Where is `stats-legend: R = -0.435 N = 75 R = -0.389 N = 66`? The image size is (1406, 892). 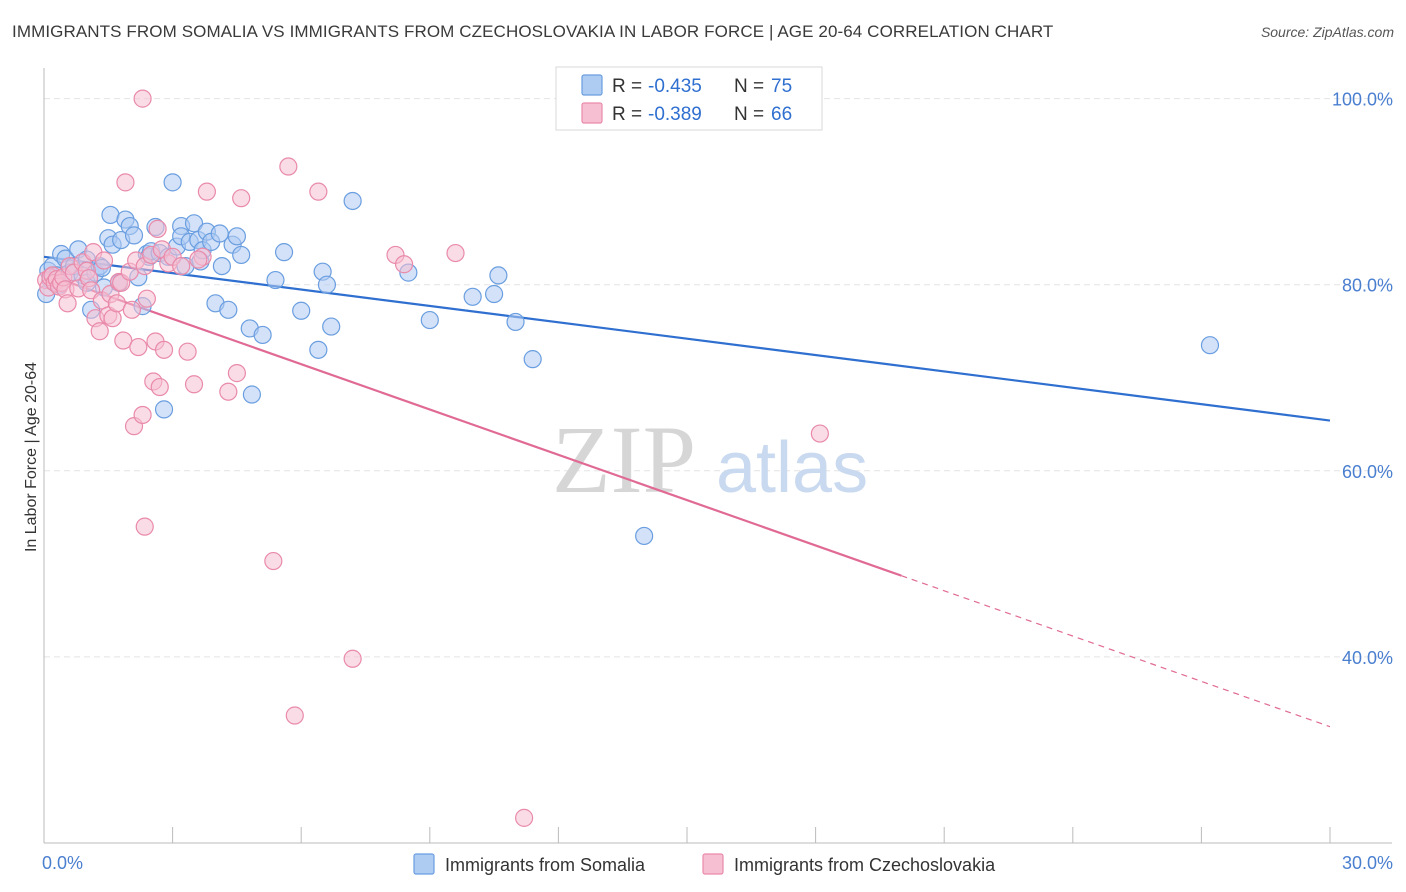 stats-legend: R = -0.435 N = 75 R = -0.389 N = 66 is located at coordinates (689, 98).